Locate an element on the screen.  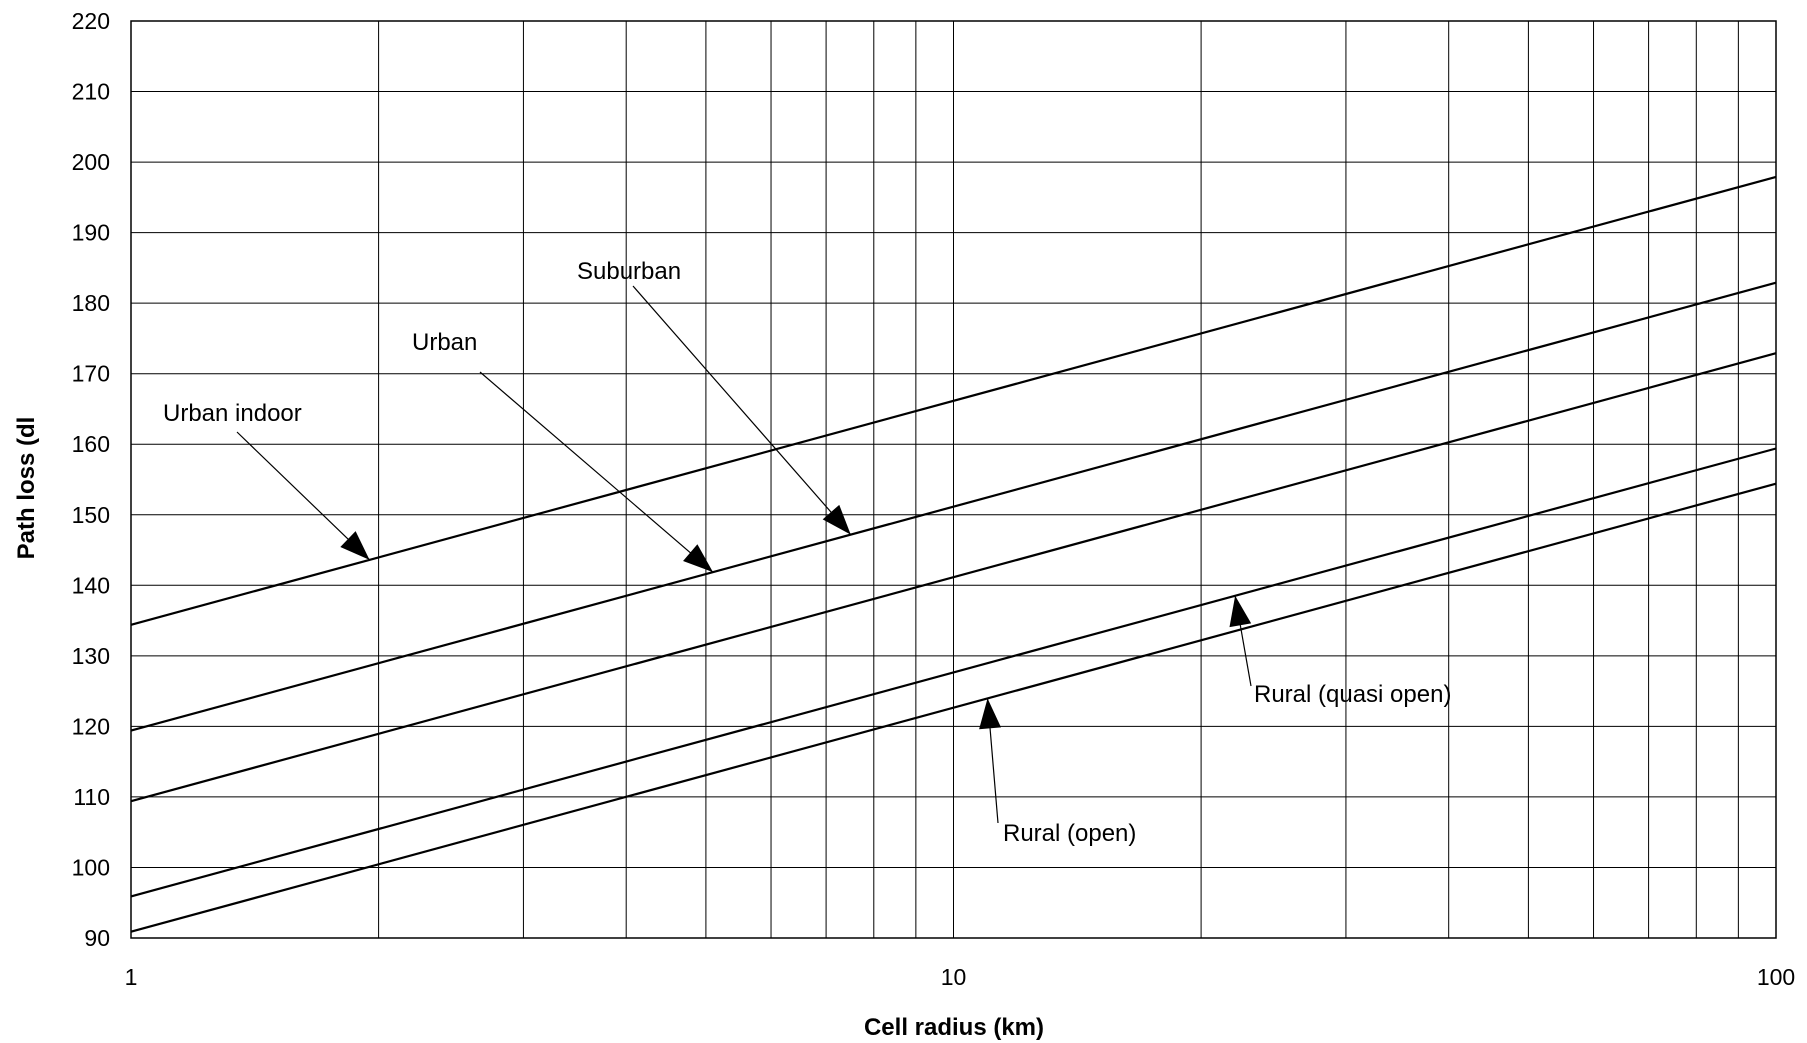
x-tick-label: 10 is located at coordinates (954, 977).